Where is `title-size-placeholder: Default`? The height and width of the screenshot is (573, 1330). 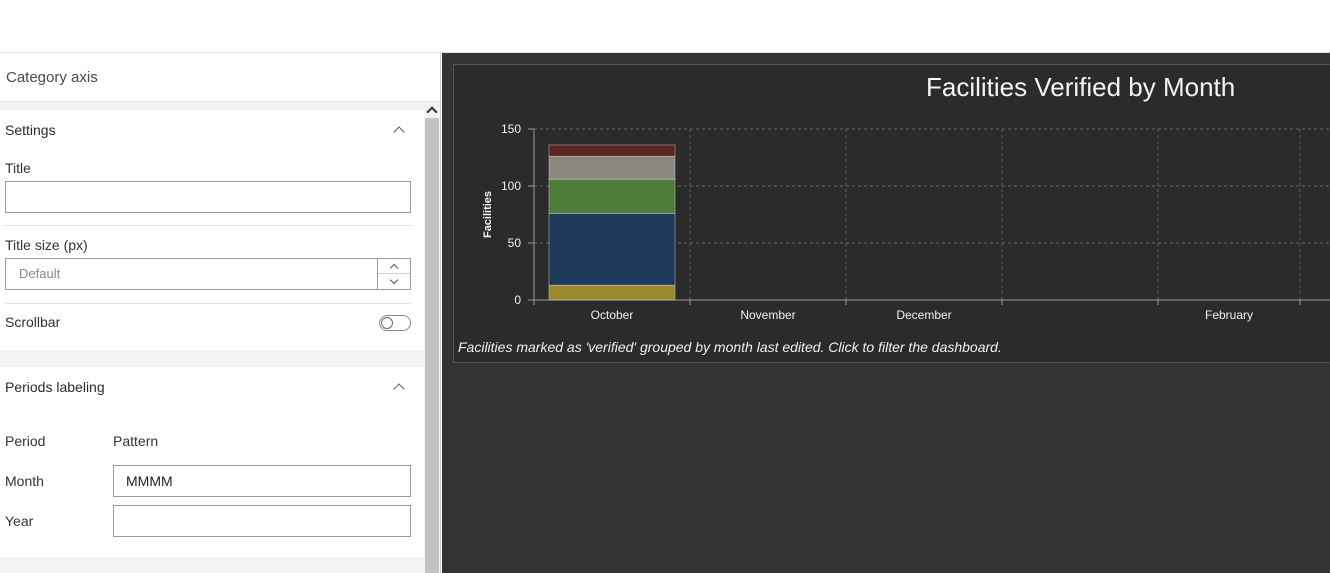
title-size-placeholder: Default is located at coordinates (40, 273).